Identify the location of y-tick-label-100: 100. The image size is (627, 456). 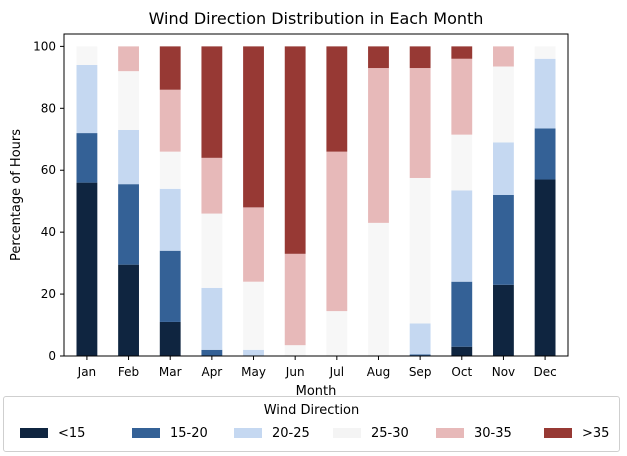
(44, 46).